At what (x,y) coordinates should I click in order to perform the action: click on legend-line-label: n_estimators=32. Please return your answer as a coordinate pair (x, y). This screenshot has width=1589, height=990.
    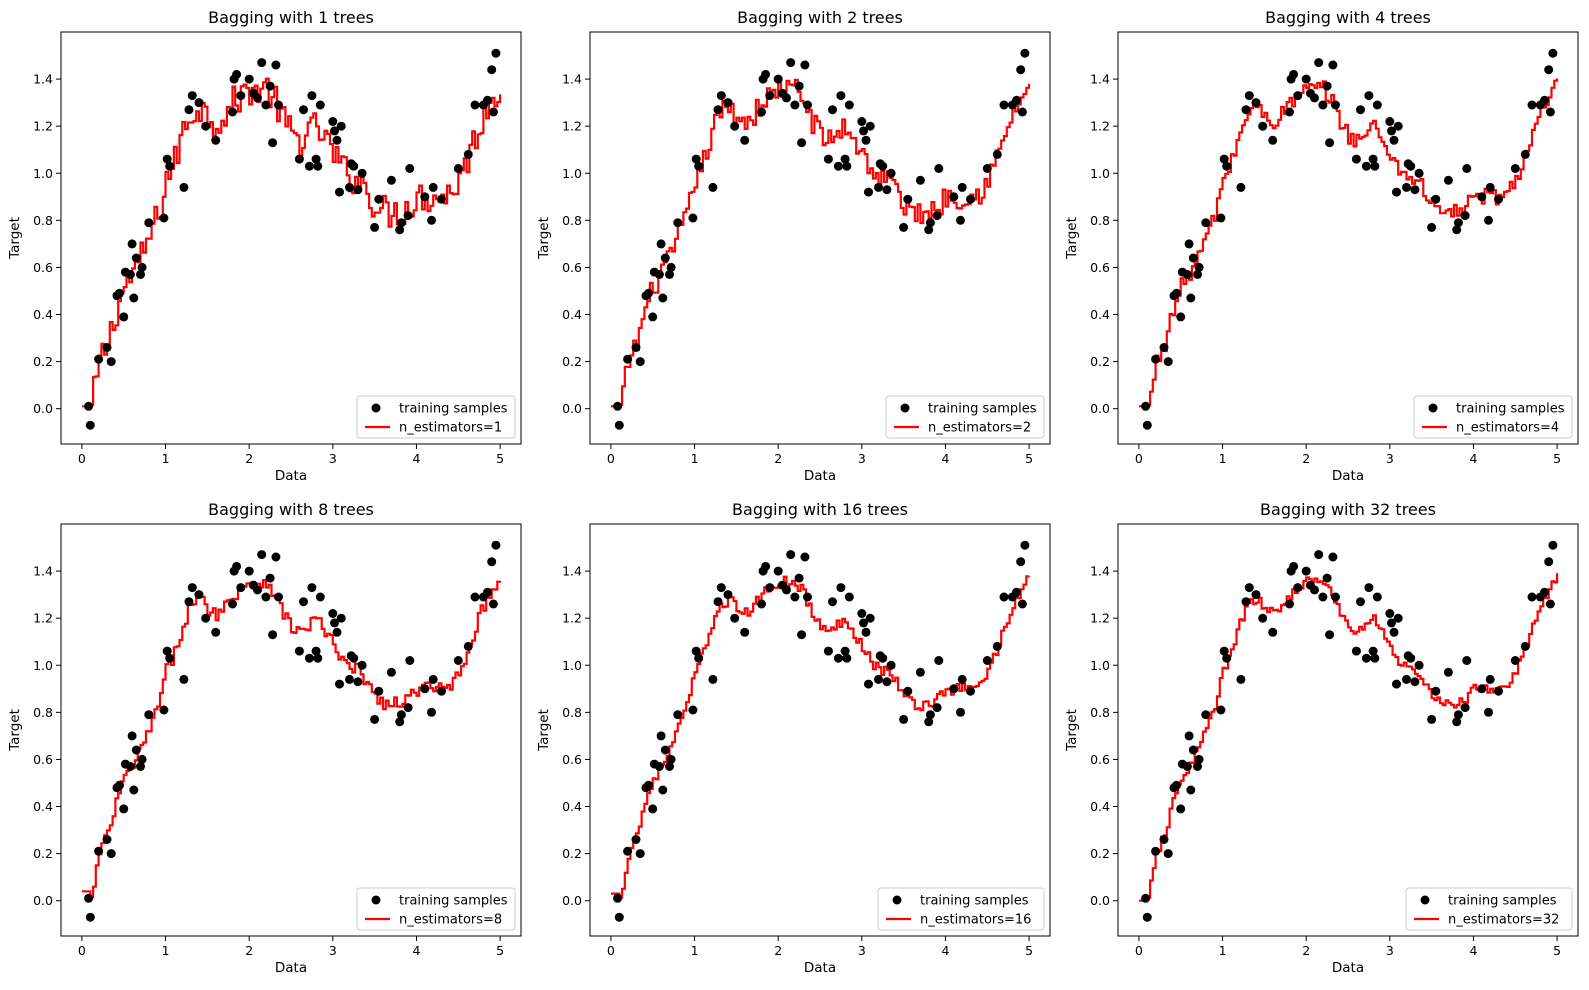
    Looking at the image, I should click on (1503, 920).